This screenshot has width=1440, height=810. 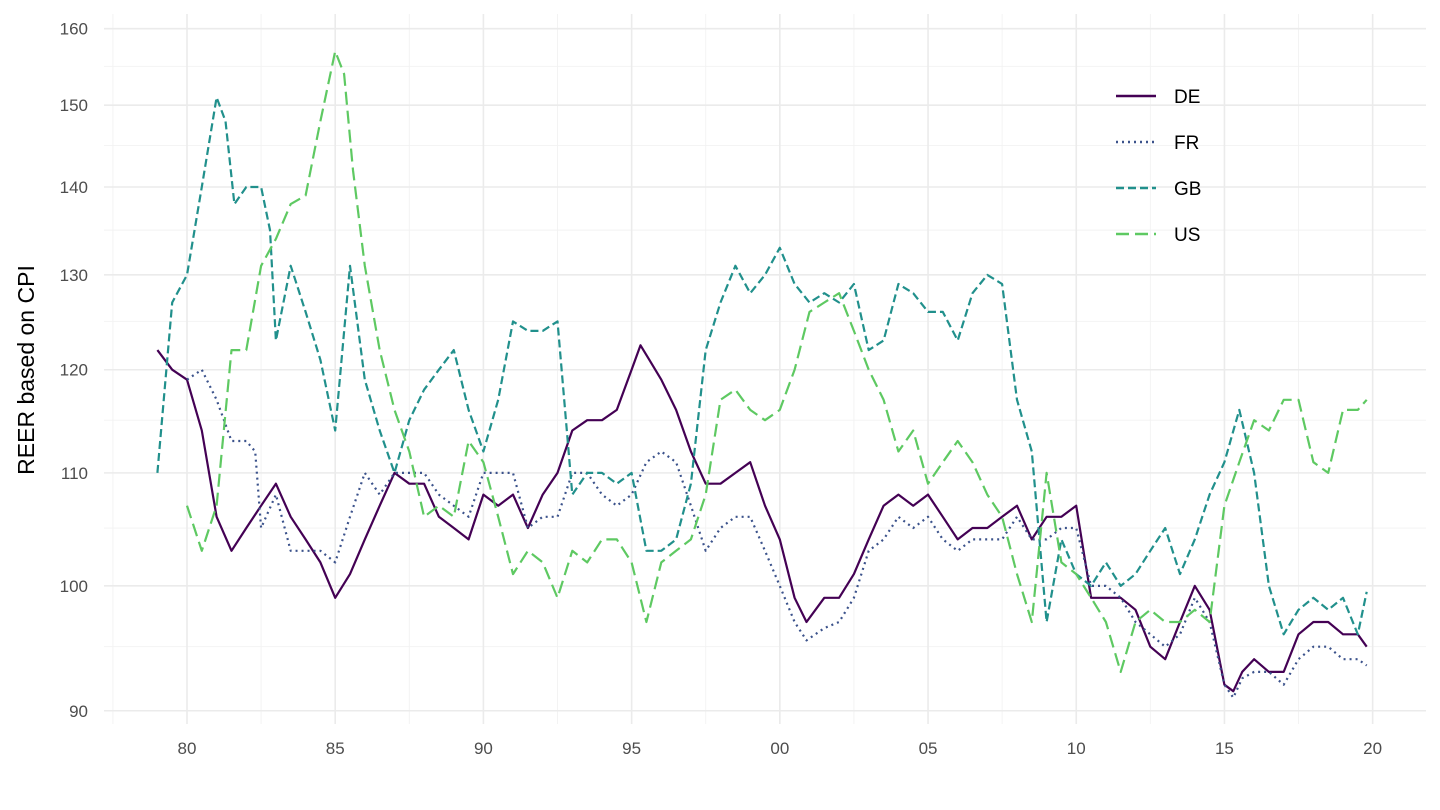 I want to click on y-tick-label: 110, so click(x=74, y=473).